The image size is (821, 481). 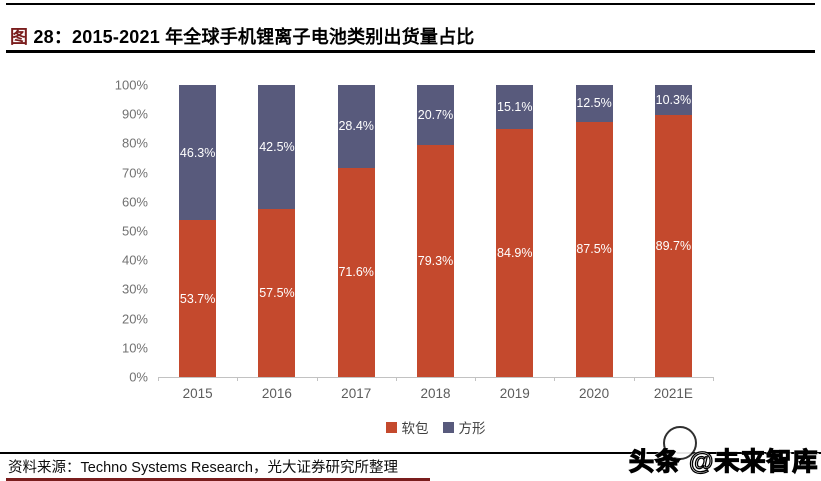 I want to click on x-axis-label: 2015, so click(x=197, y=393).